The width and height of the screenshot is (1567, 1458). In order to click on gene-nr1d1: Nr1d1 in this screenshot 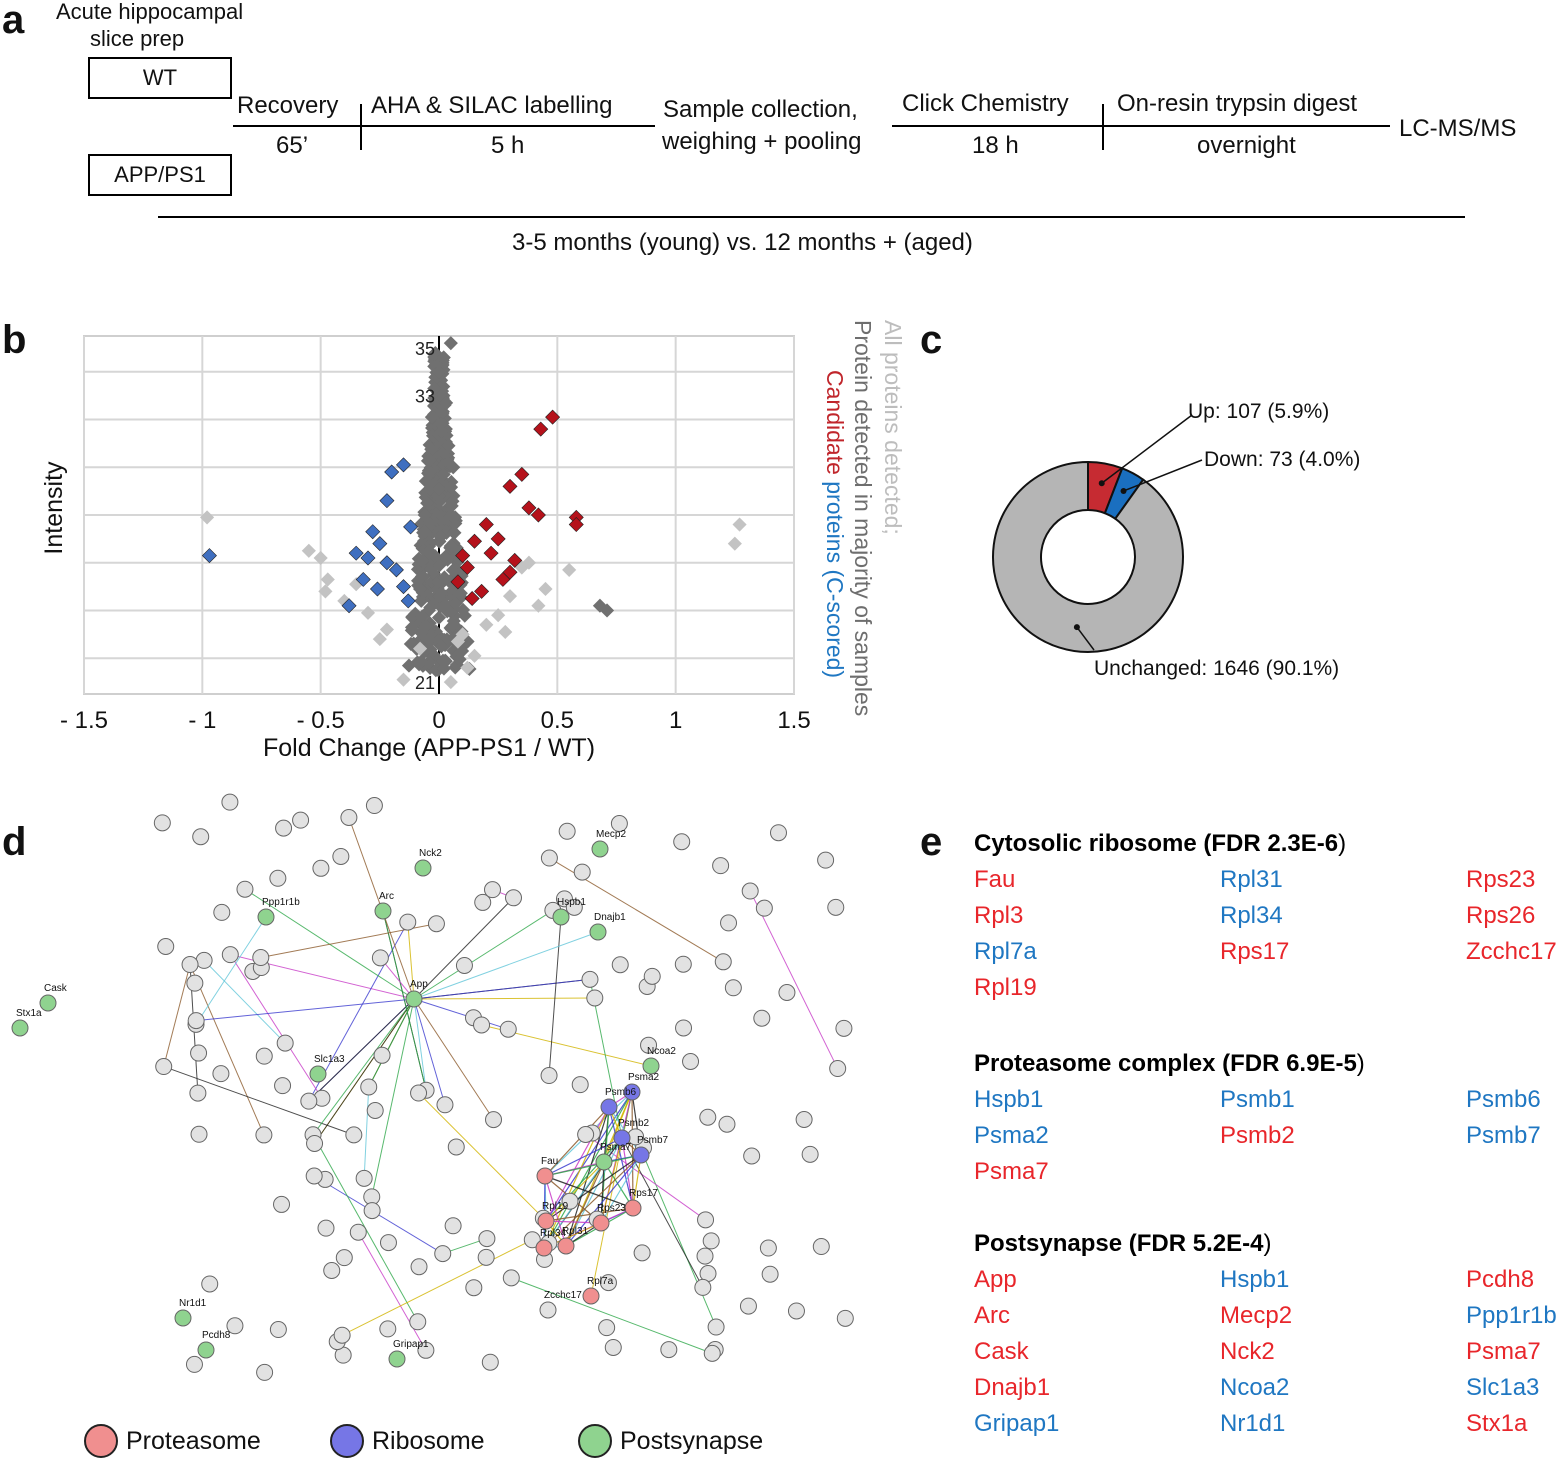, I will do `click(1253, 1423)`.